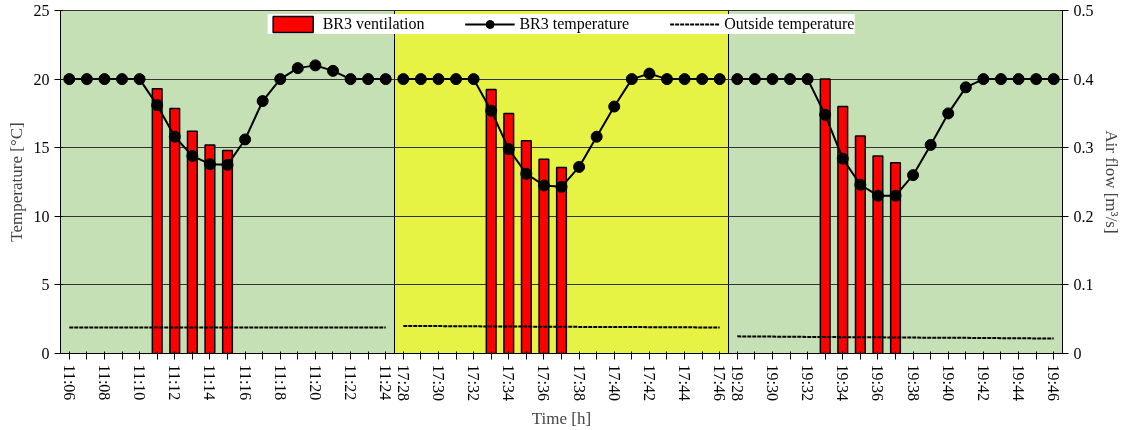 The image size is (1132, 430). I want to click on x-tick-label: 17:38, so click(579, 382).